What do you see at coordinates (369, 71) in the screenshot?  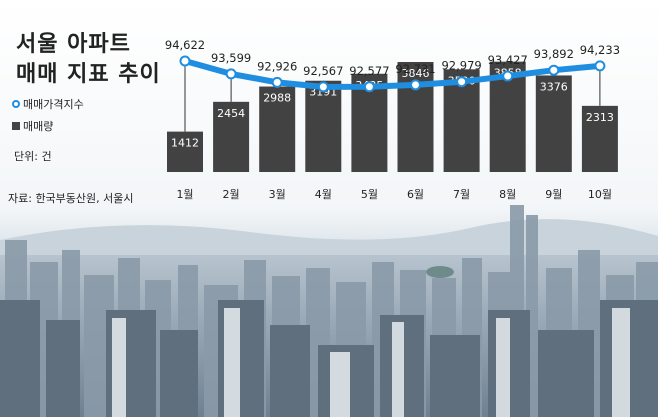 I see `price-index-label-5: 92,577` at bounding box center [369, 71].